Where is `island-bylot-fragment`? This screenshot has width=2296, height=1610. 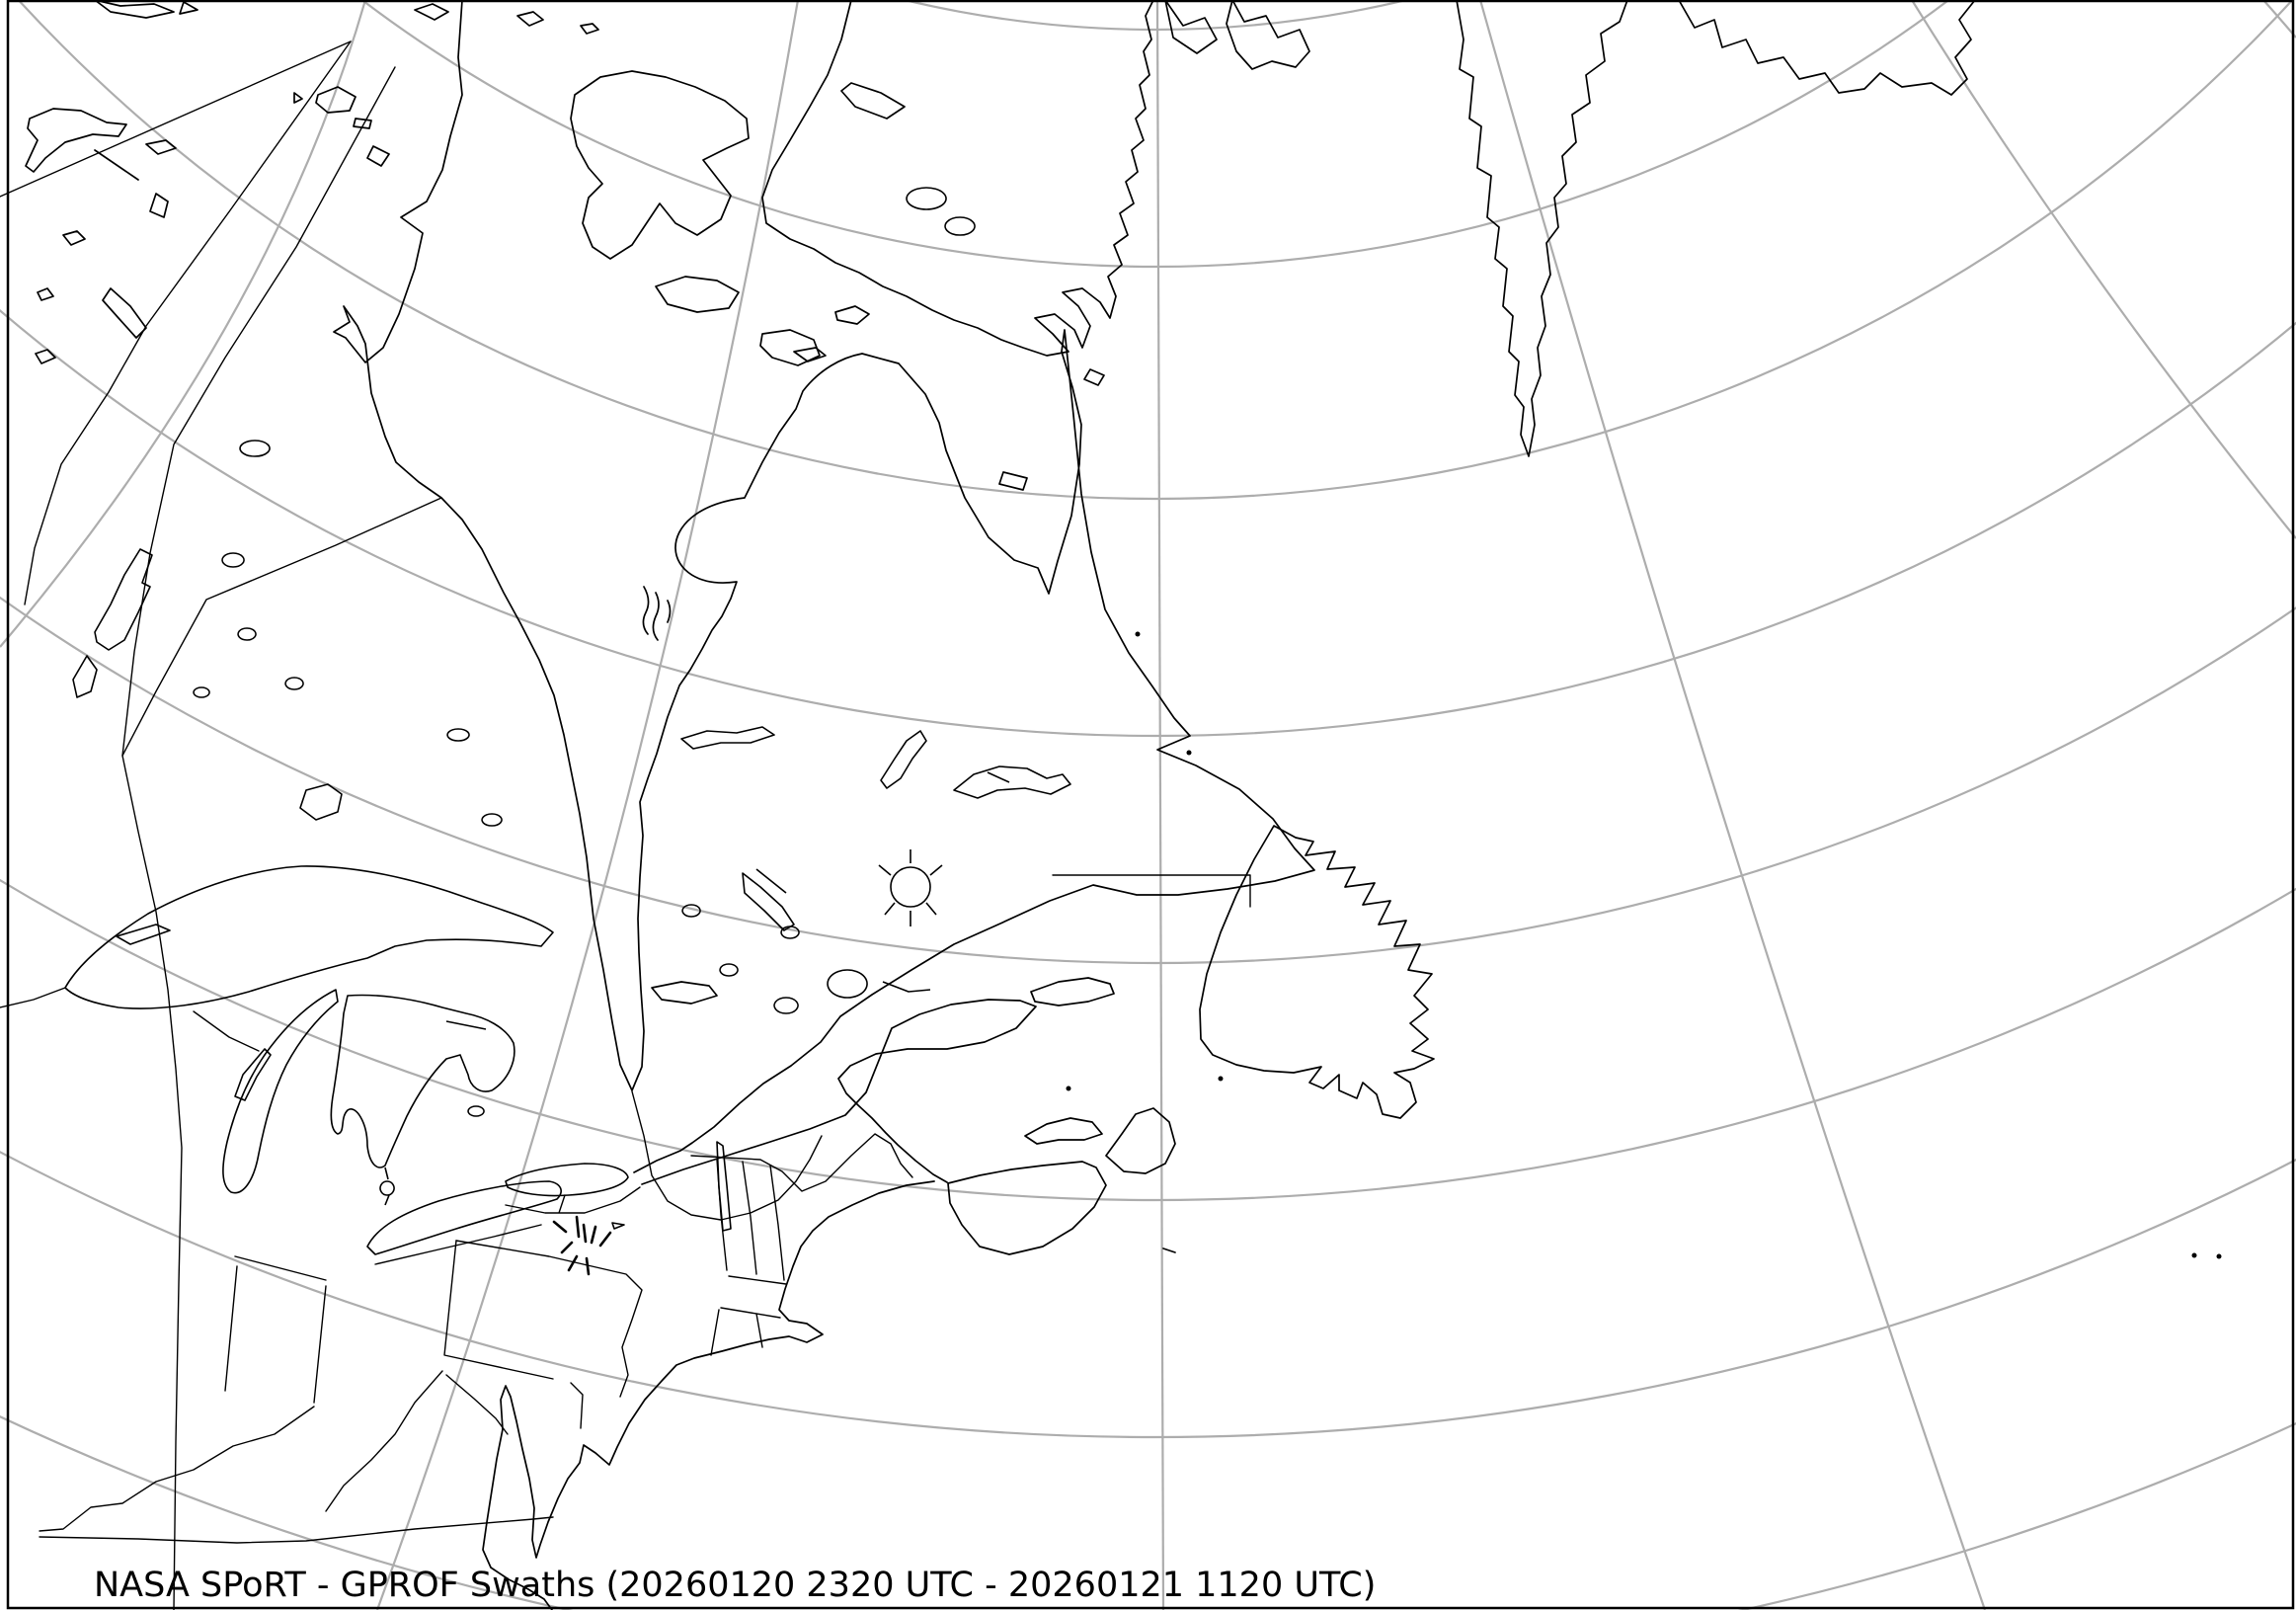 island-bylot-fragment is located at coordinates (1191, 27).